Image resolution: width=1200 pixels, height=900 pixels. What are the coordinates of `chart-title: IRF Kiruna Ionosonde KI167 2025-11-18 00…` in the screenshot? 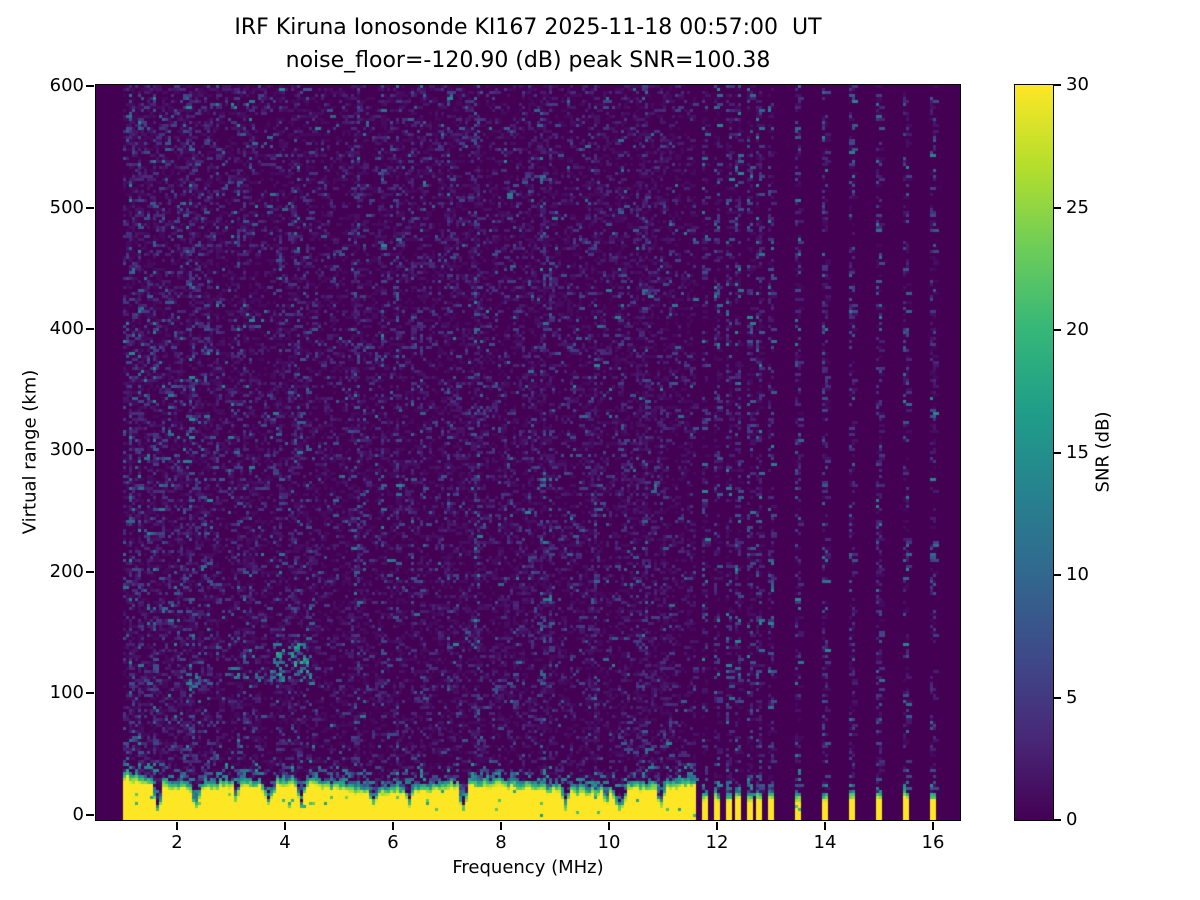 It's located at (528, 27).